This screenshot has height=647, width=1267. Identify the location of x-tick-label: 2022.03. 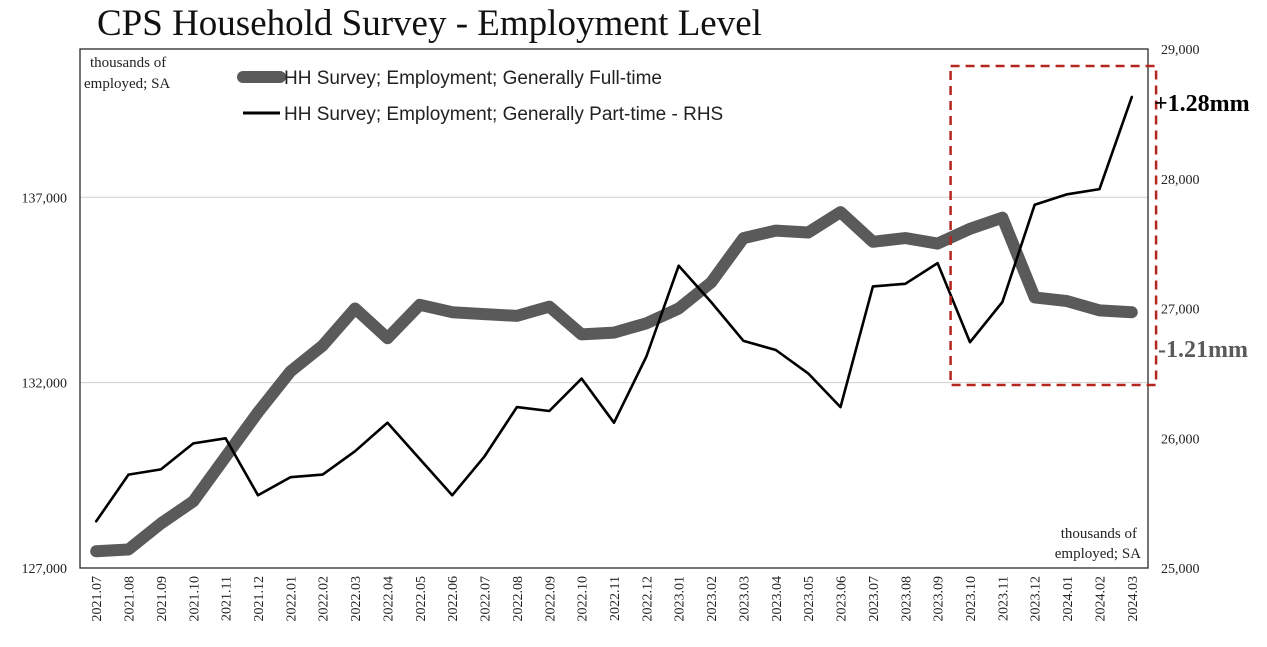
(356, 599).